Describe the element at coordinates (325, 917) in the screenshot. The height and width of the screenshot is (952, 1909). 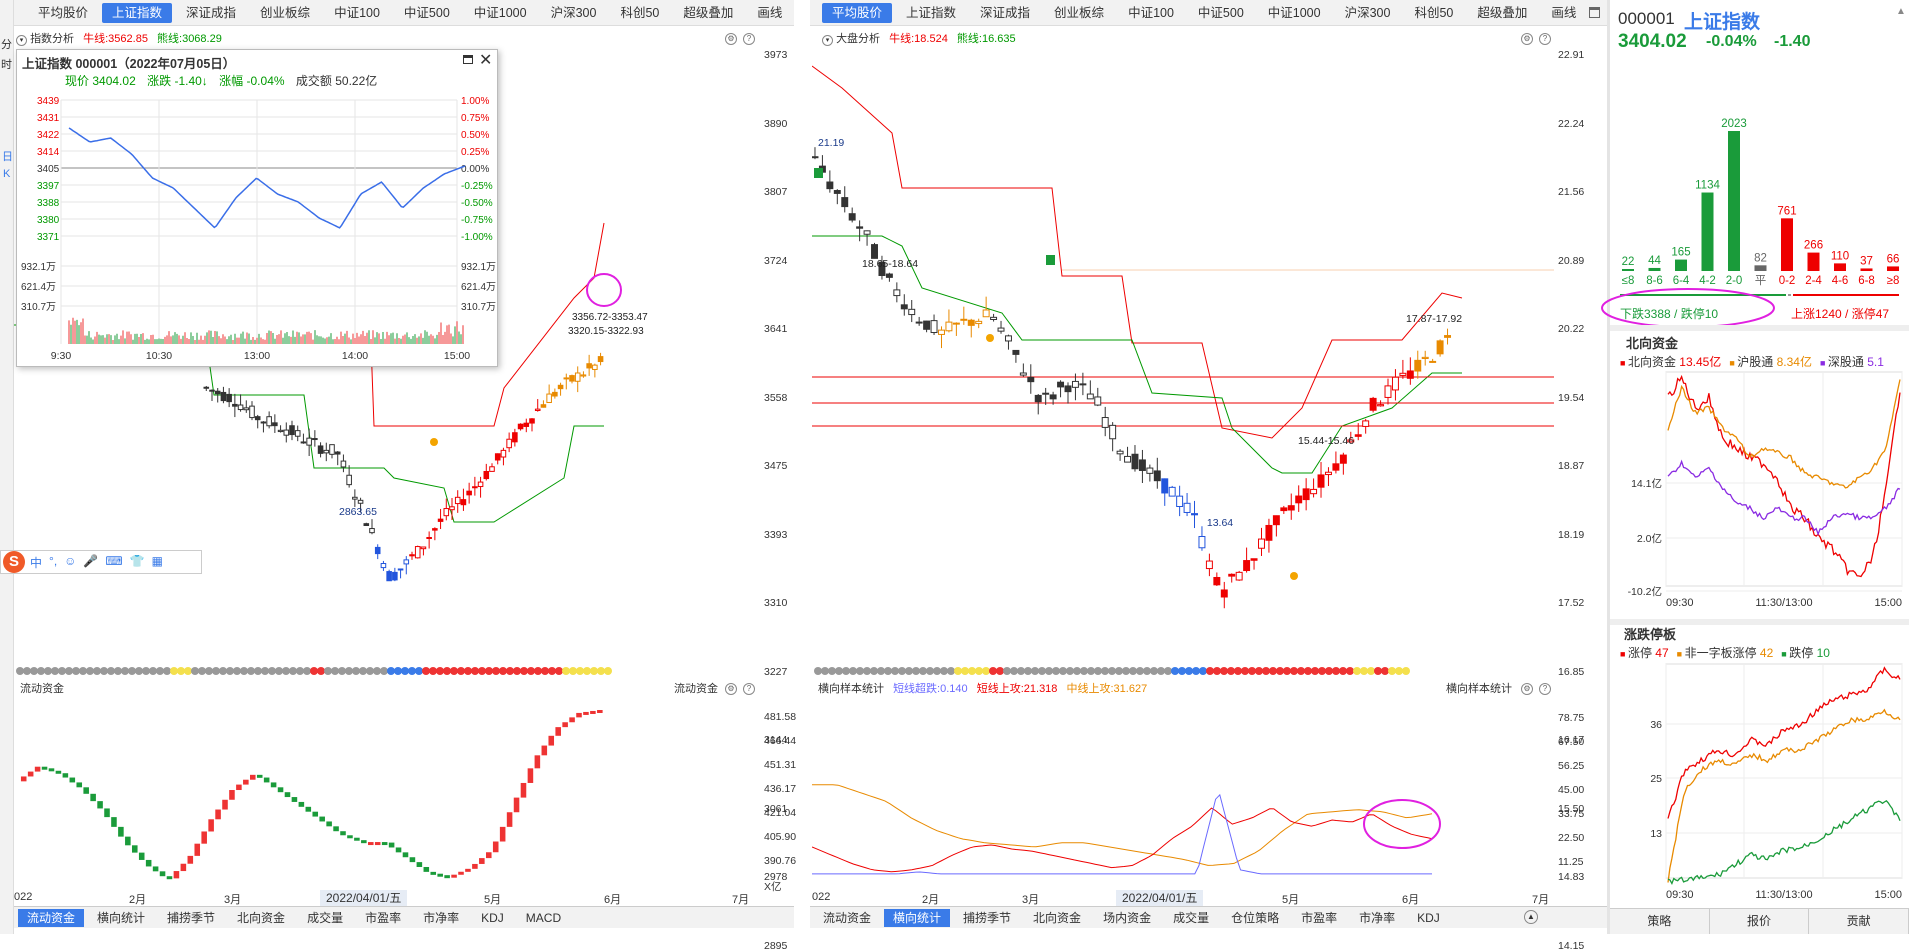
I see `left-indicator-tab-4: 成交量` at that location.